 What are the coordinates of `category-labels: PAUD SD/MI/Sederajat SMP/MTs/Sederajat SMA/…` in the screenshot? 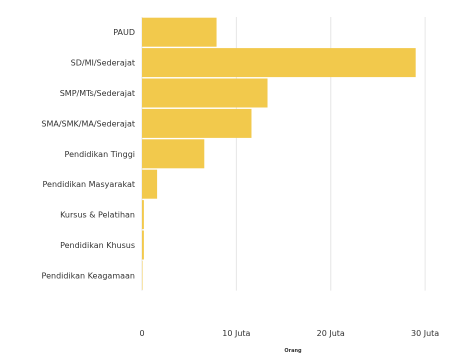 It's located at (88, 154).